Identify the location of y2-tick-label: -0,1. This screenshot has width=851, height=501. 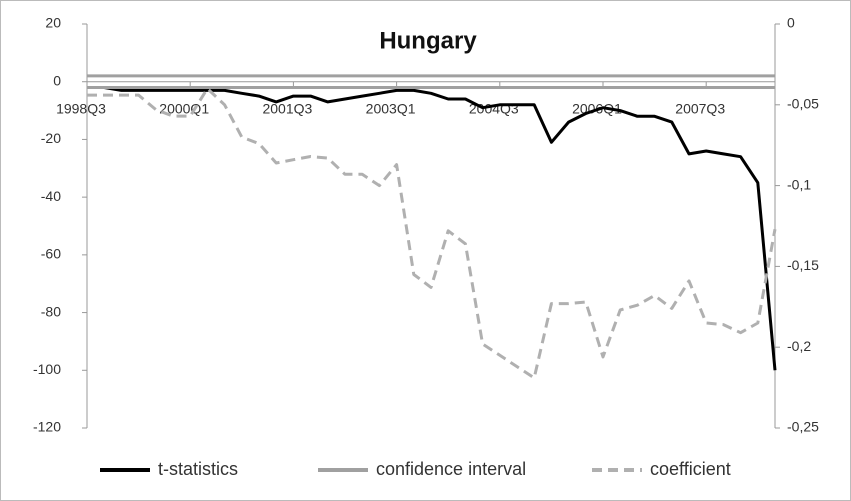
(799, 184).